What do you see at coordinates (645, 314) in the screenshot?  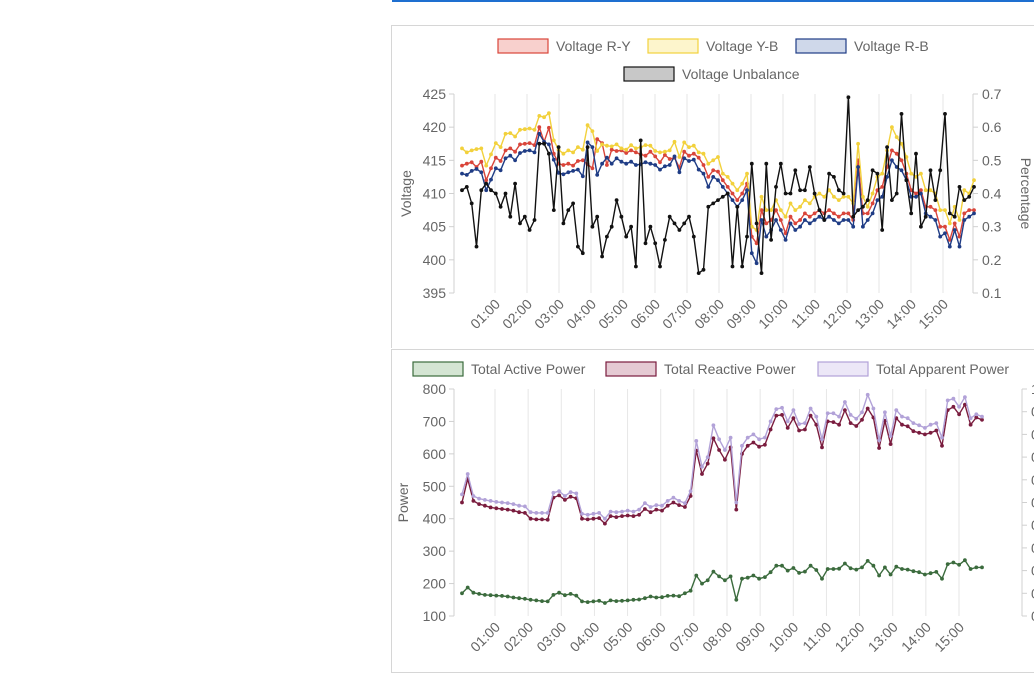 I see `x-tick-label: 06:00` at bounding box center [645, 314].